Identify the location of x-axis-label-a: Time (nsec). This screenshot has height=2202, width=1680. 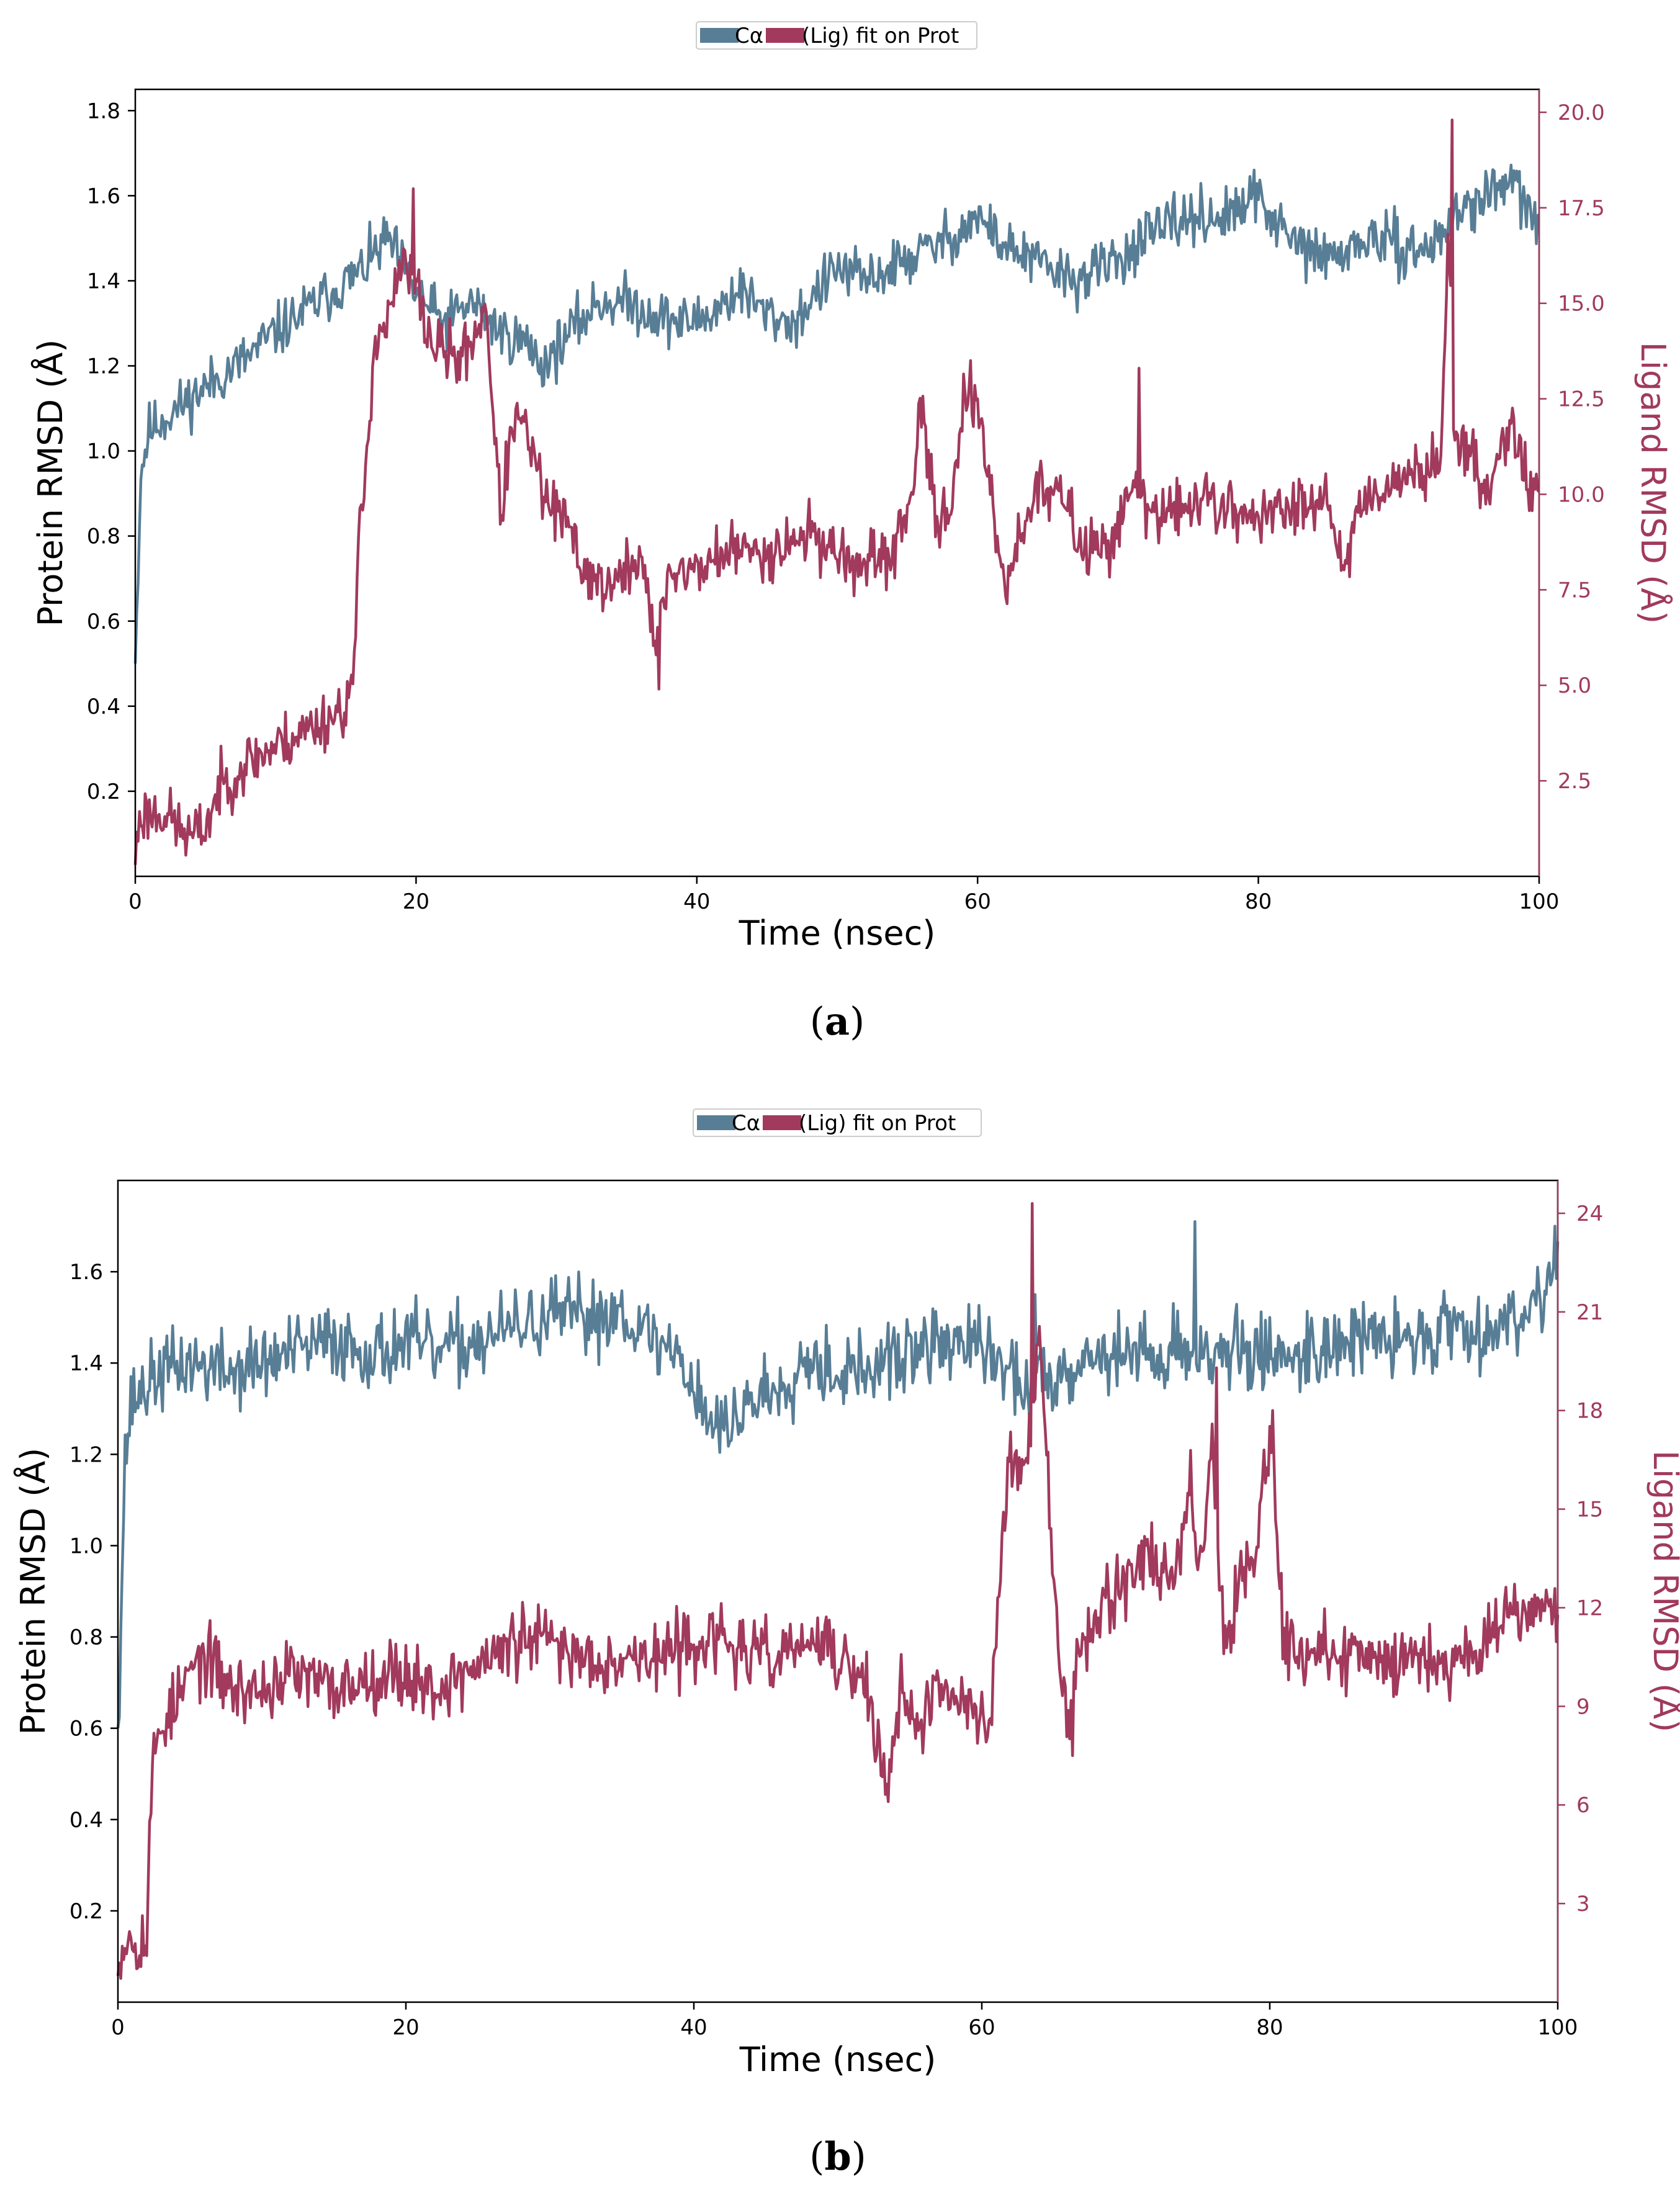
(837, 933).